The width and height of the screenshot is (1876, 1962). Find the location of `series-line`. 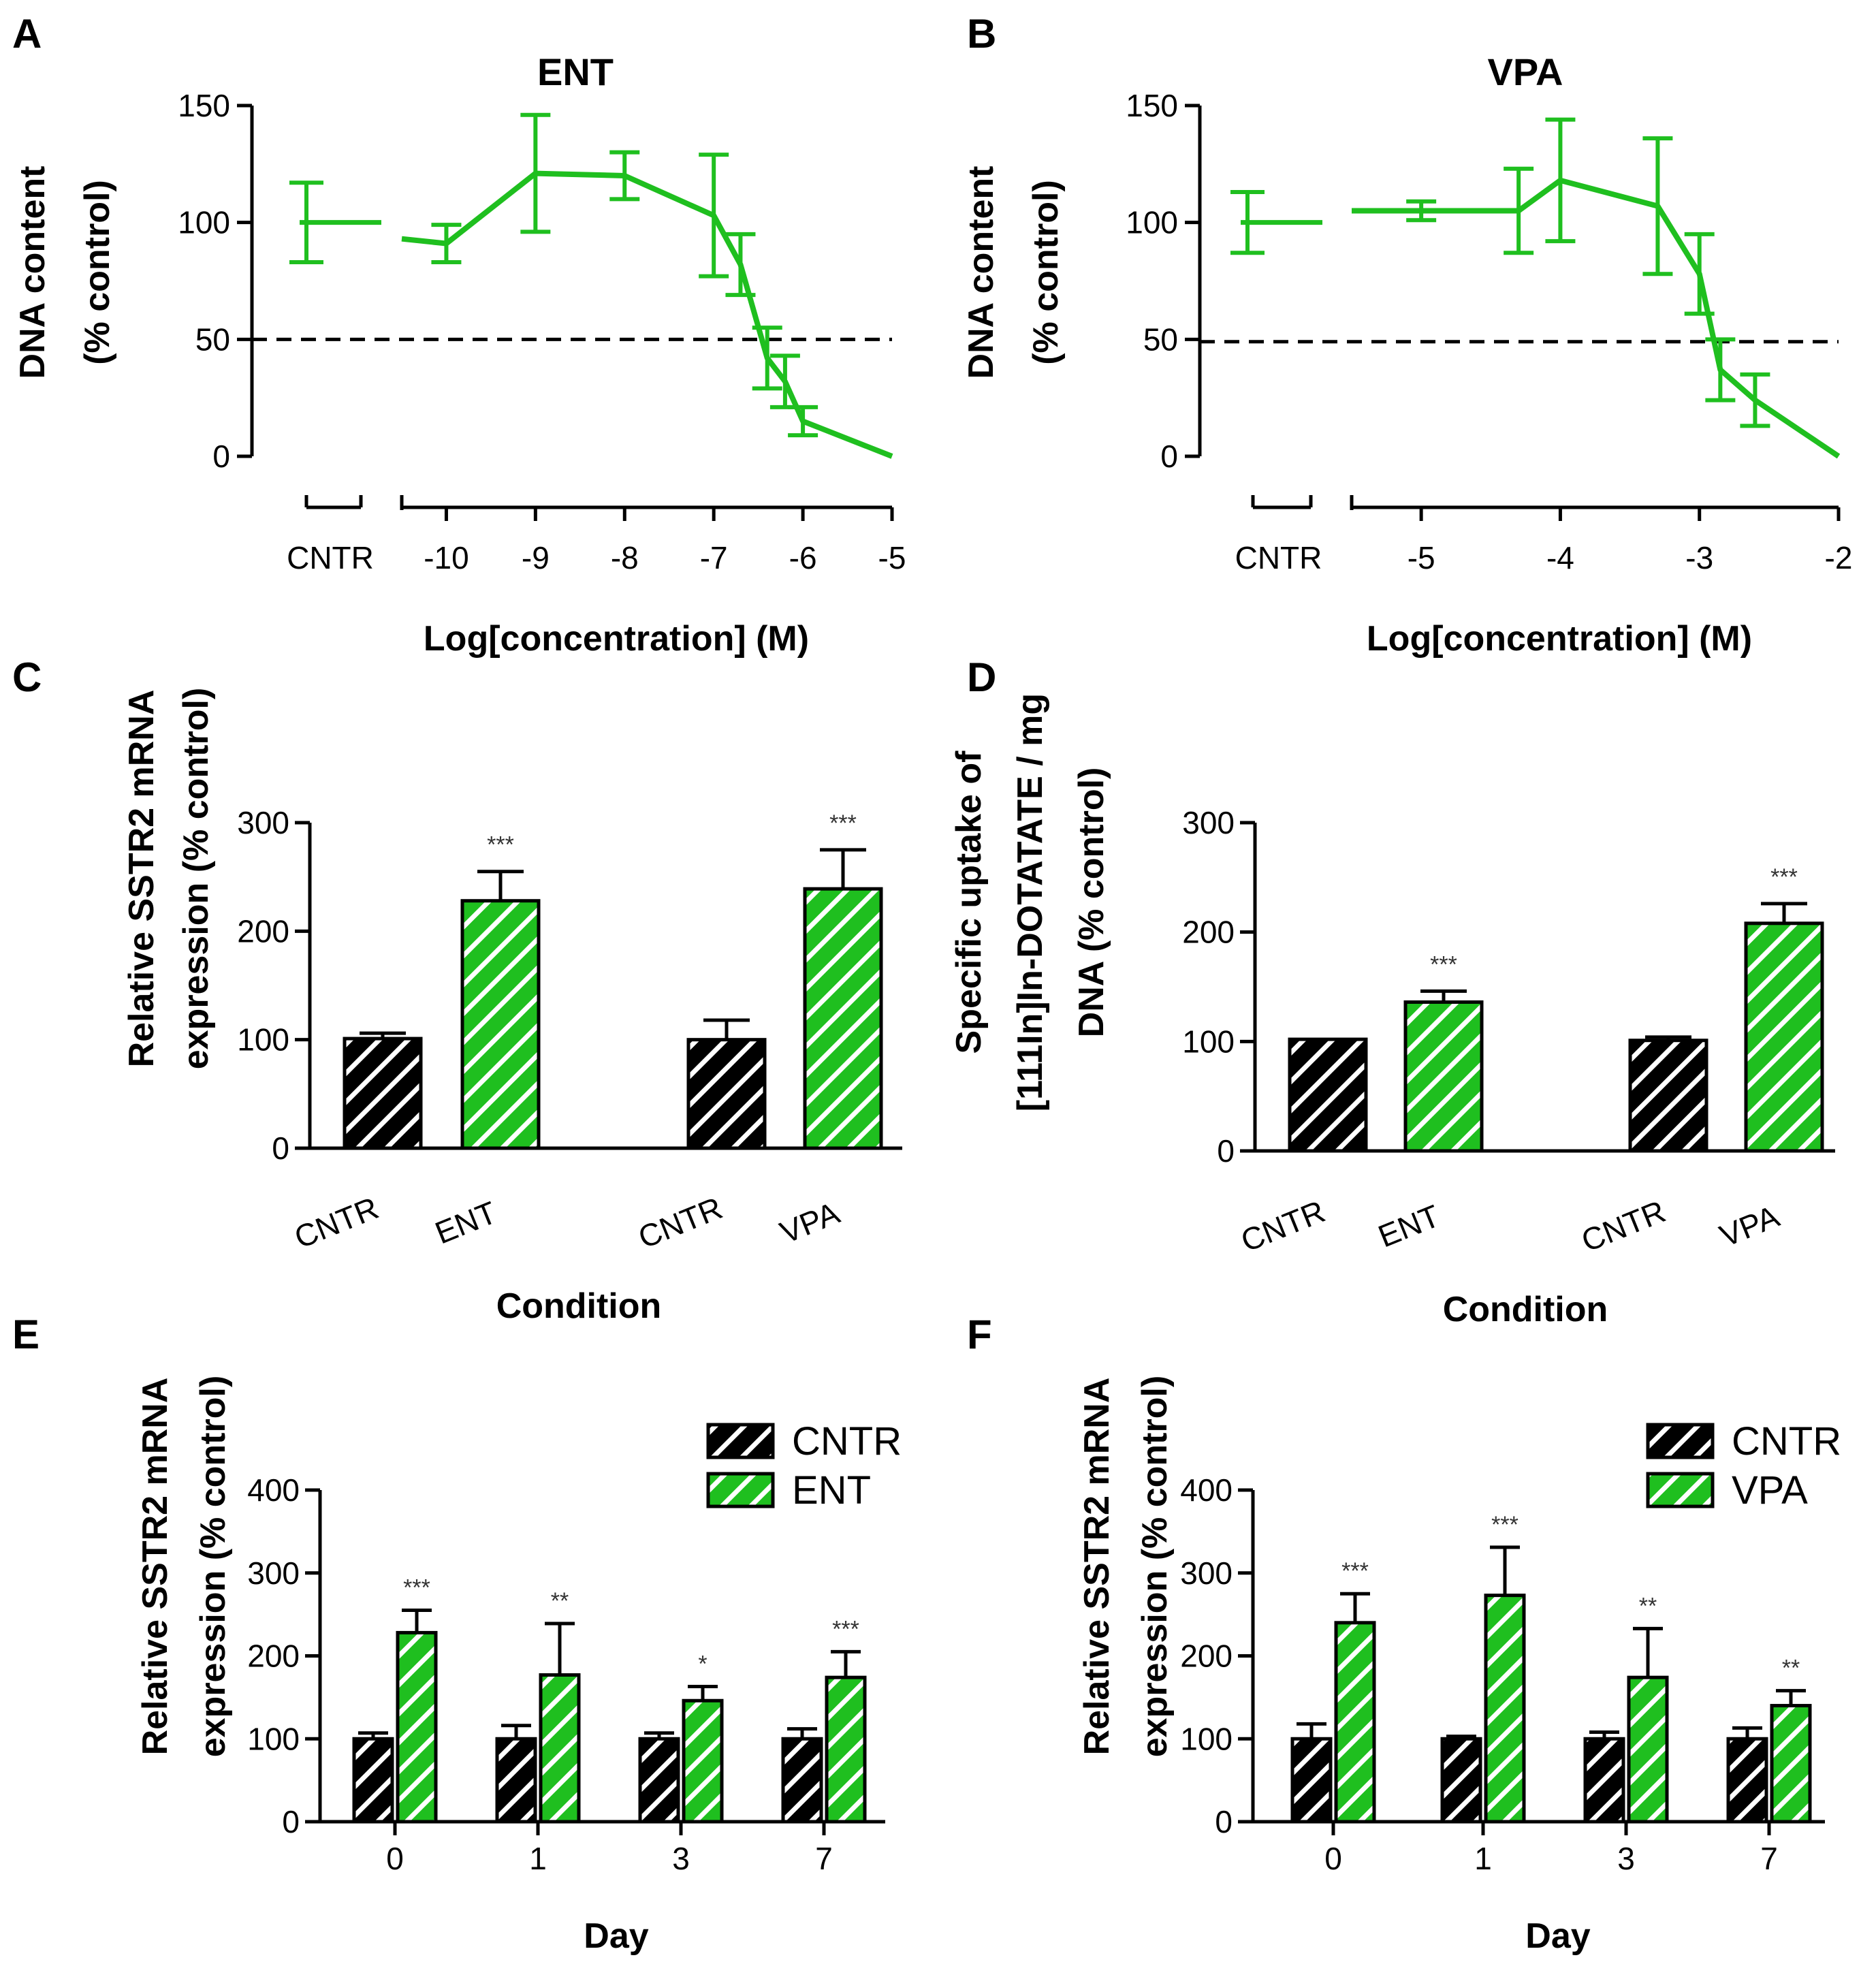

series-line is located at coordinates (647, 314).